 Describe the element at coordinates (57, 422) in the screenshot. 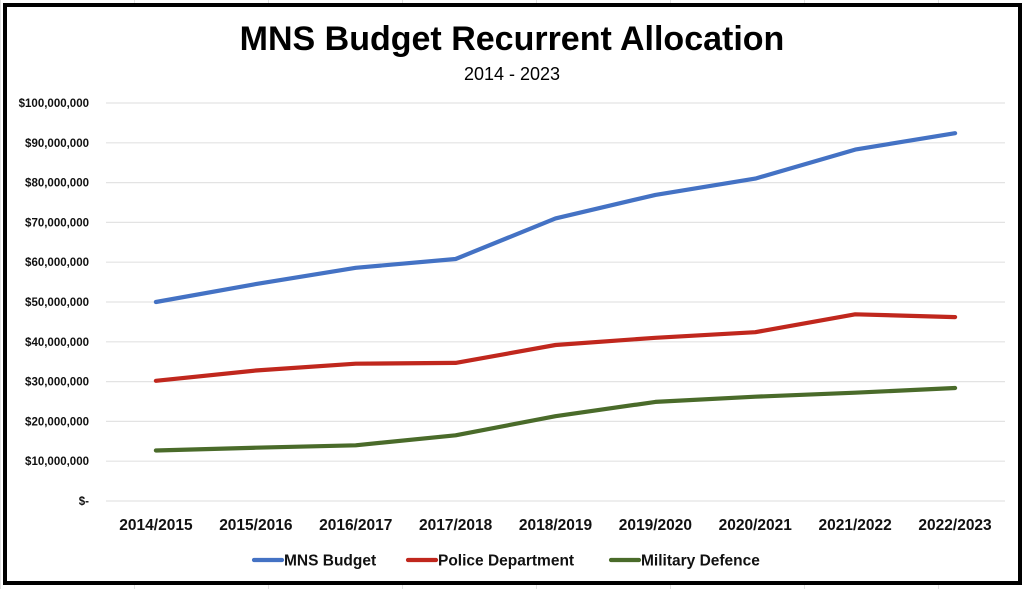

I see `y-tick-label: $20,000,000` at that location.